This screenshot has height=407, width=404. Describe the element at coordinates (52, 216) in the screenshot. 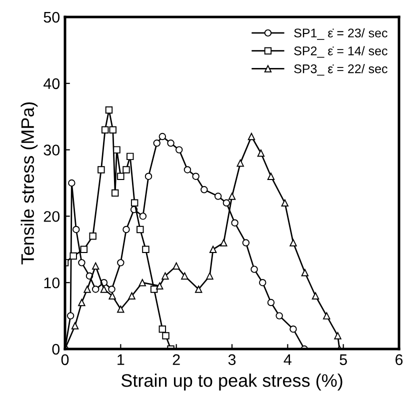

I see `y-tick-label: 20` at that location.